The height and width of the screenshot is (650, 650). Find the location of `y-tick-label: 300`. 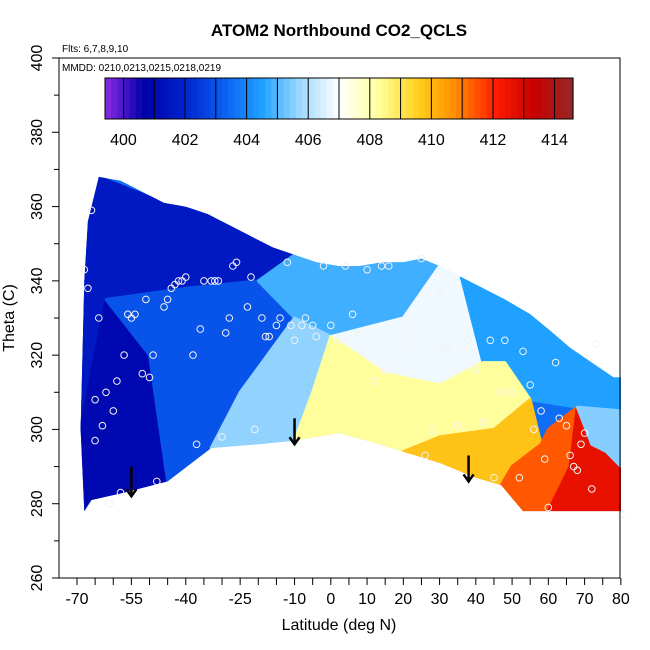

y-tick-label: 300 is located at coordinates (37, 429).